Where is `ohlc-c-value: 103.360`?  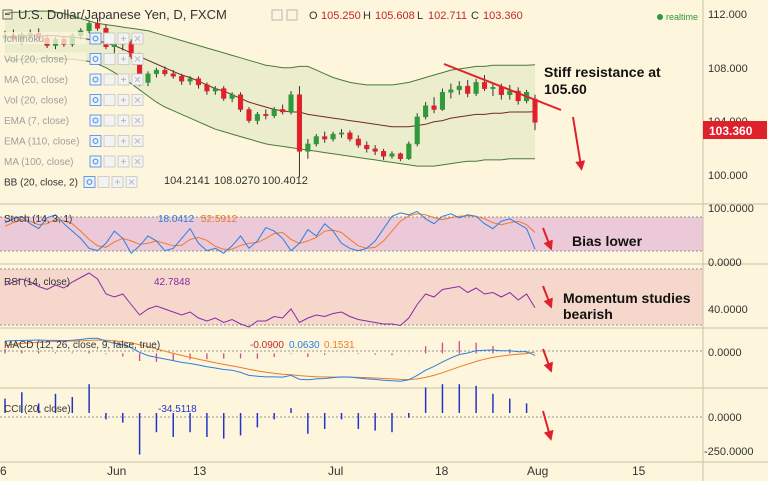
ohlc-c-value: 103.360 is located at coordinates (503, 16).